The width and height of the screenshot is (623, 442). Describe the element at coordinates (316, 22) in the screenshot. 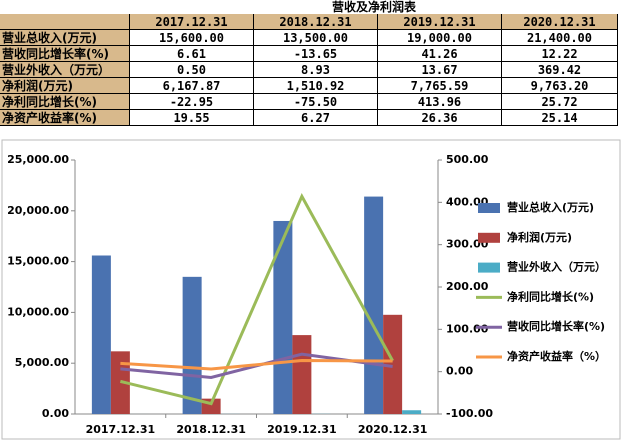

I see `header-cell: 2018.12.31` at that location.